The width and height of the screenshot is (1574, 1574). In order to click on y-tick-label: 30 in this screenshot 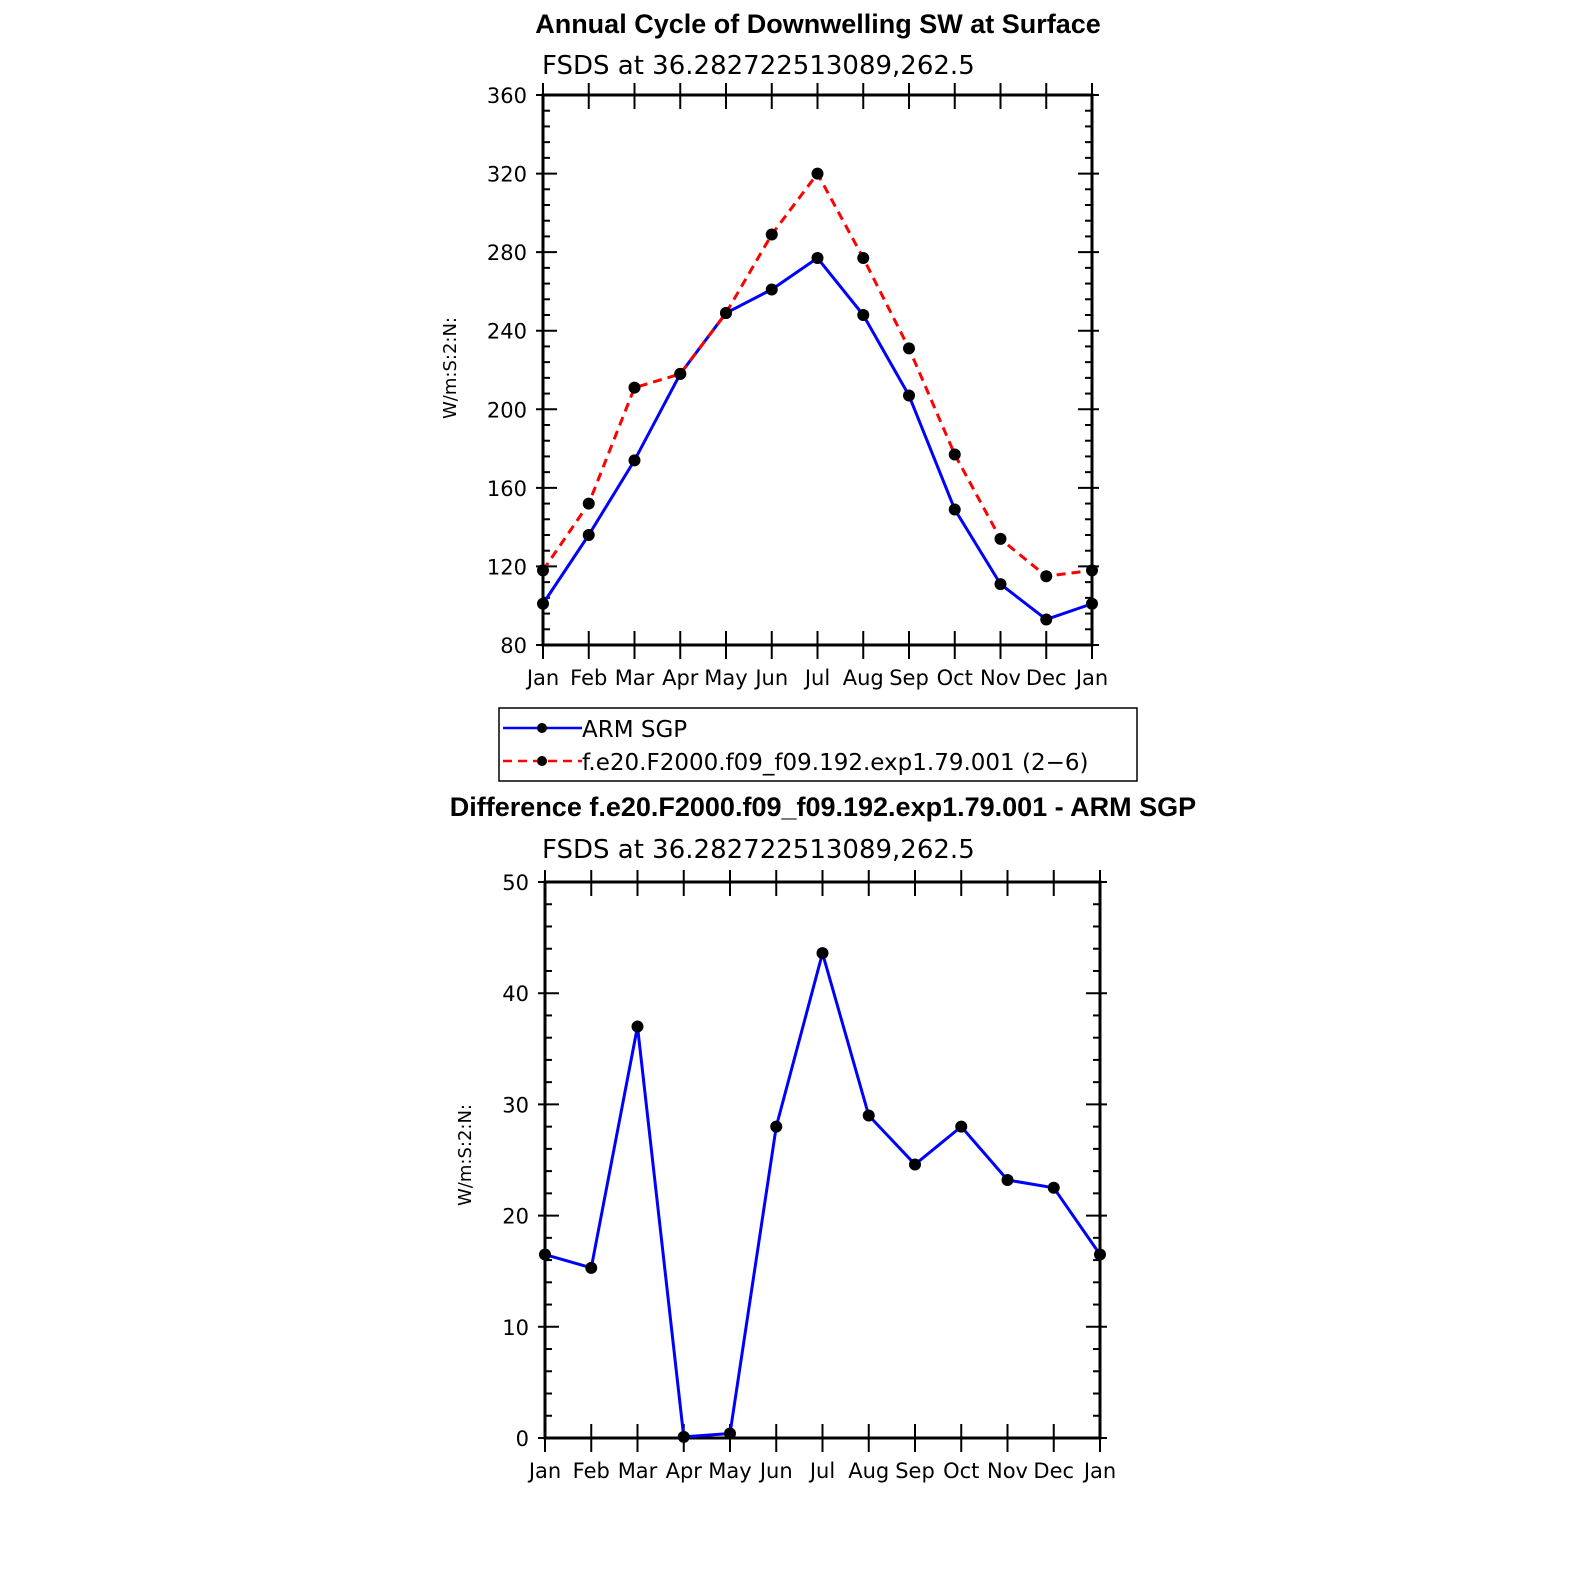, I will do `click(515, 1105)`.